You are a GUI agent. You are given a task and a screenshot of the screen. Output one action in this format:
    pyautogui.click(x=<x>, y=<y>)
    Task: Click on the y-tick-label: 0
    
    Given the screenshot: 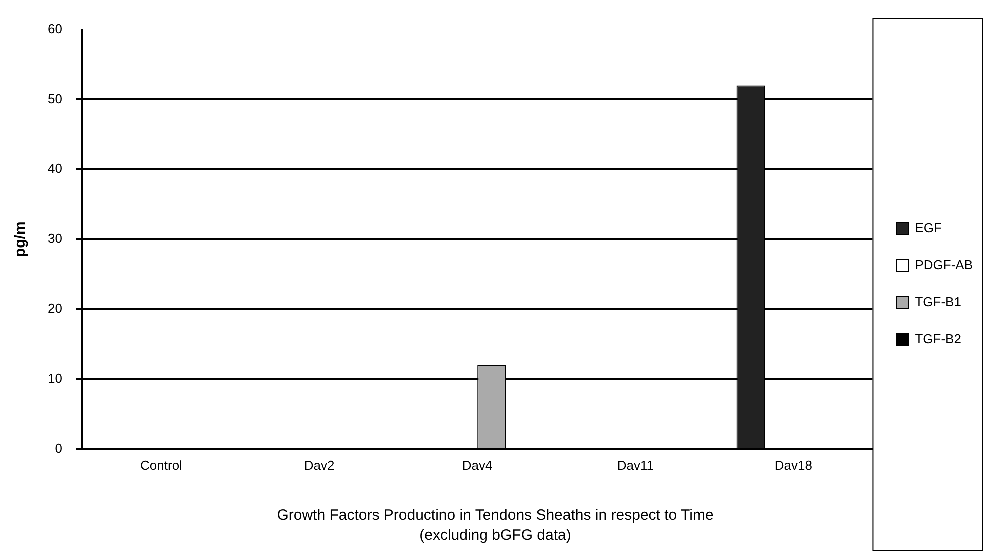 What is the action you would take?
    pyautogui.click(x=58, y=448)
    